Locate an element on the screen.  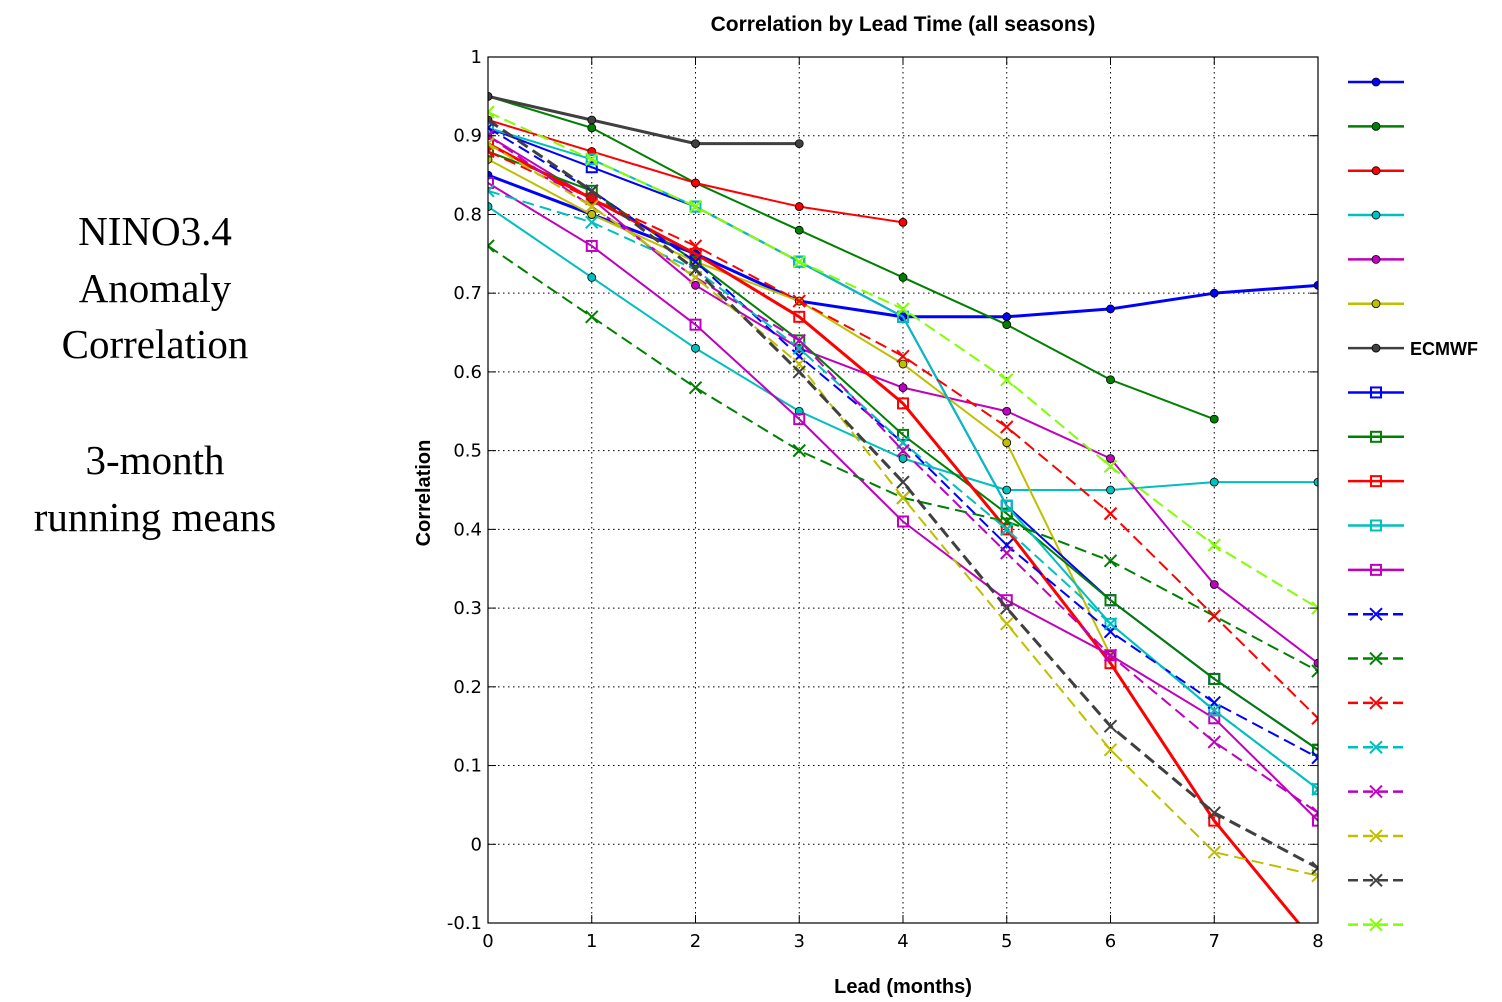
legend: ECMWF is located at coordinates (1413, 504).